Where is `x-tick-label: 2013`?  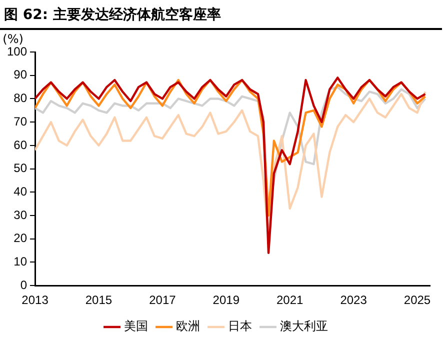
x-tick-label: 2013 is located at coordinates (35, 300).